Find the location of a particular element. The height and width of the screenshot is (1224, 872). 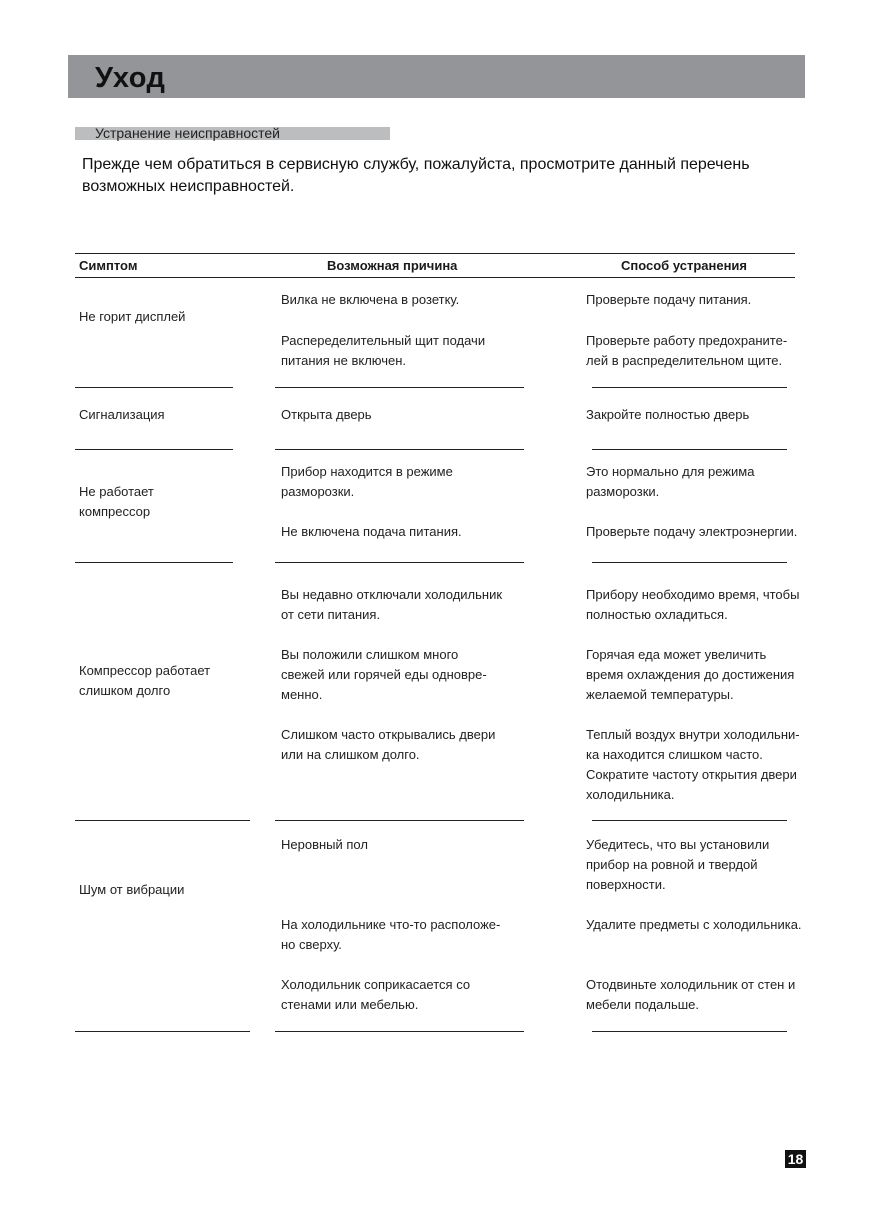

symptom-cell: Шум от вибрации is located at coordinates (132, 889).